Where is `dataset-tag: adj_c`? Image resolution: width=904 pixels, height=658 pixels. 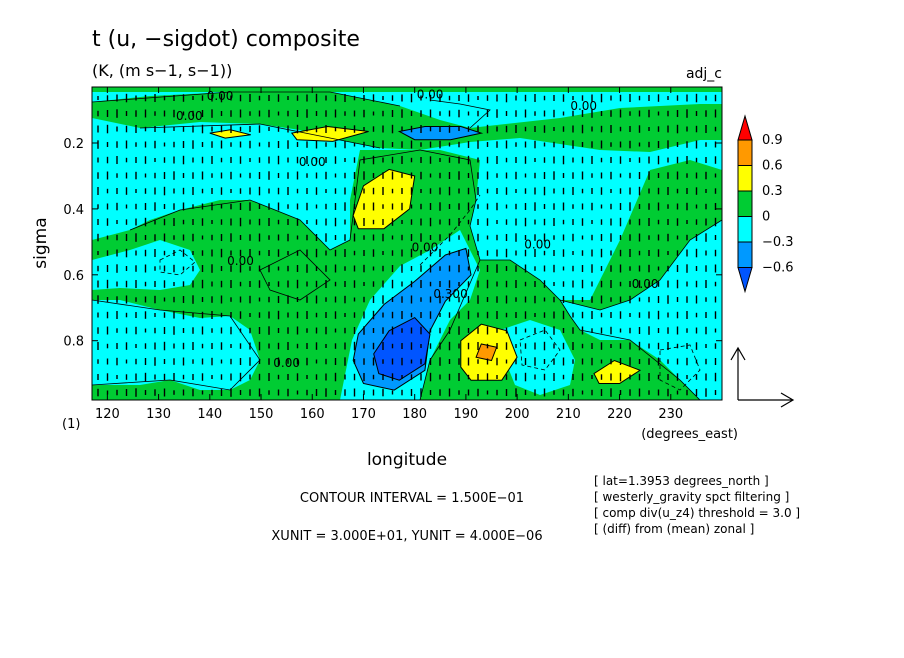
dataset-tag: adj_c is located at coordinates (704, 74).